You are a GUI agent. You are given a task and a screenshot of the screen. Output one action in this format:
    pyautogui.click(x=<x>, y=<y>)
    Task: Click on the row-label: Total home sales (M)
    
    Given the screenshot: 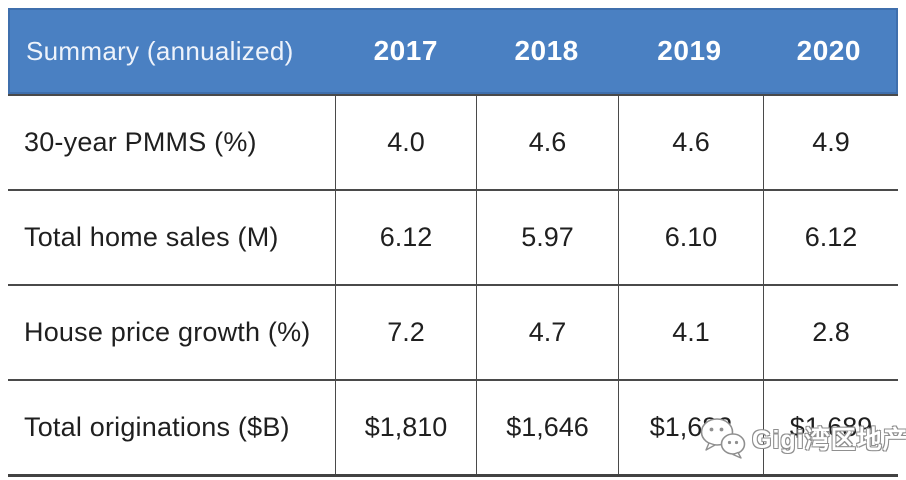 What is the action you would take?
    pyautogui.click(x=151, y=237)
    